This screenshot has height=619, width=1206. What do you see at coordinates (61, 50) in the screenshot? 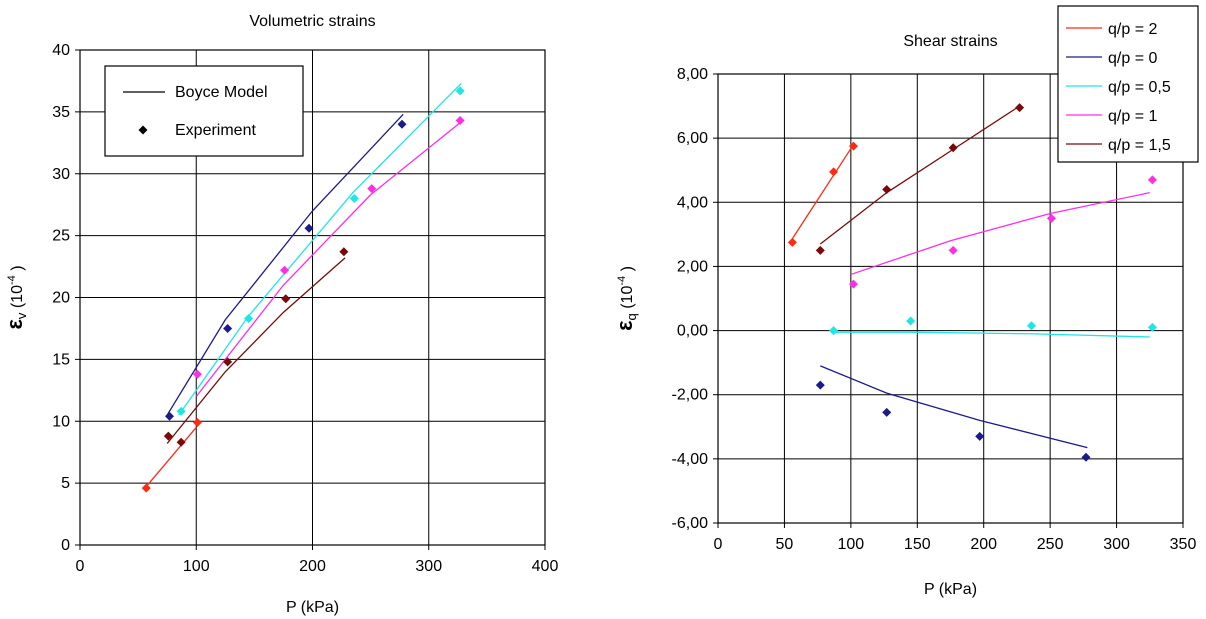
I see `y-tick-label: 40` at bounding box center [61, 50].